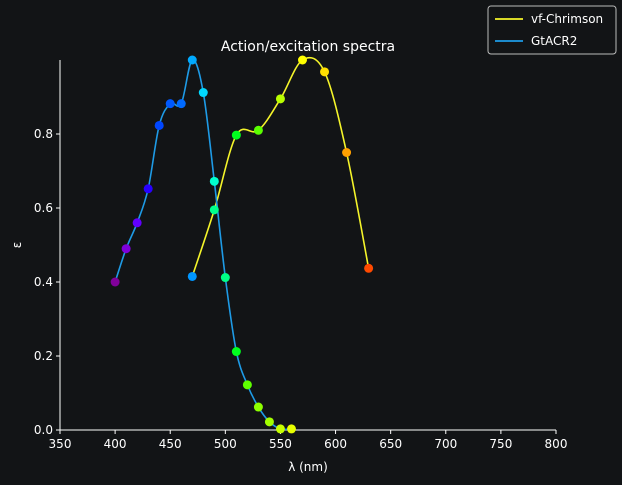 The width and height of the screenshot is (622, 485). What do you see at coordinates (335, 444) in the screenshot?
I see `x-tick-label: 600` at bounding box center [335, 444].